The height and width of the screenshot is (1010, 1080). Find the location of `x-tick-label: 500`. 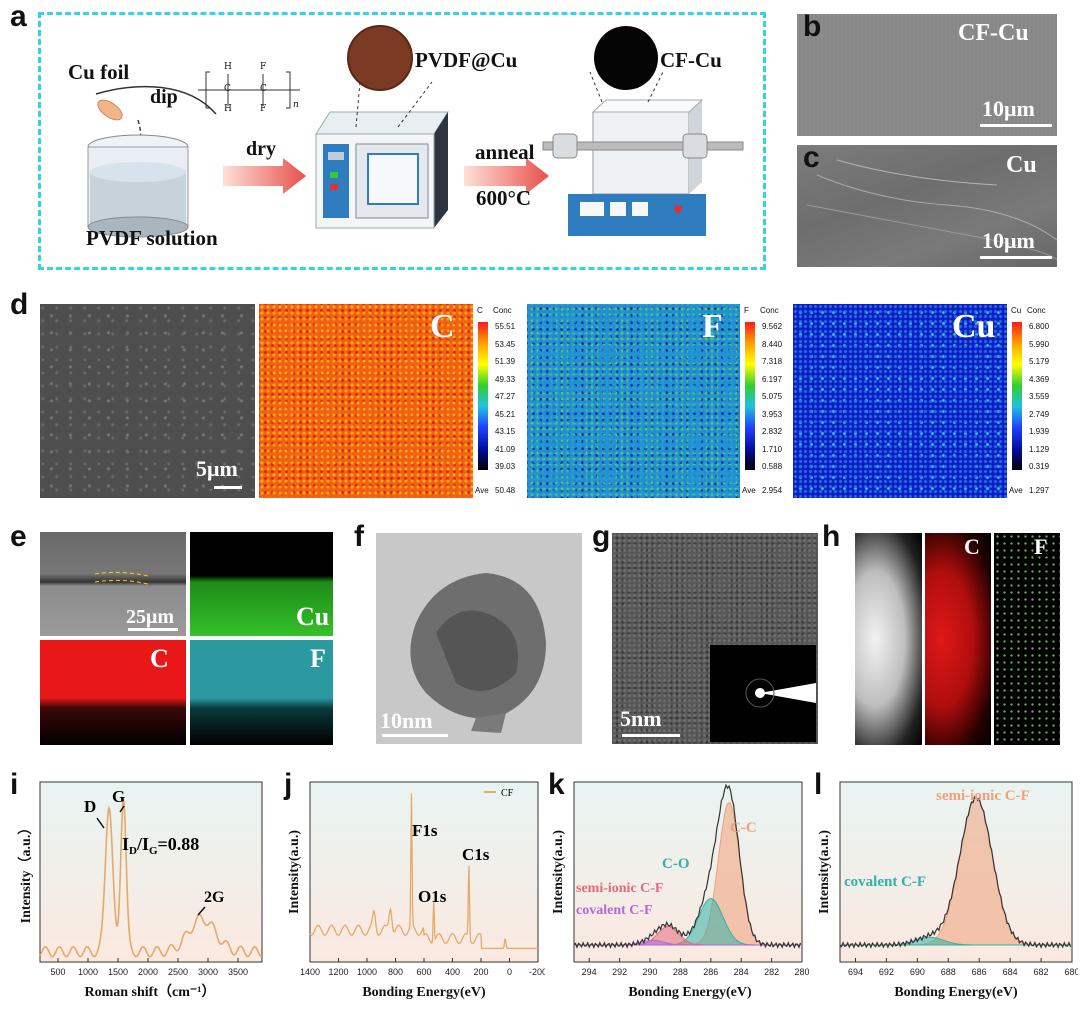

x-tick-label: 500 is located at coordinates (57, 972).